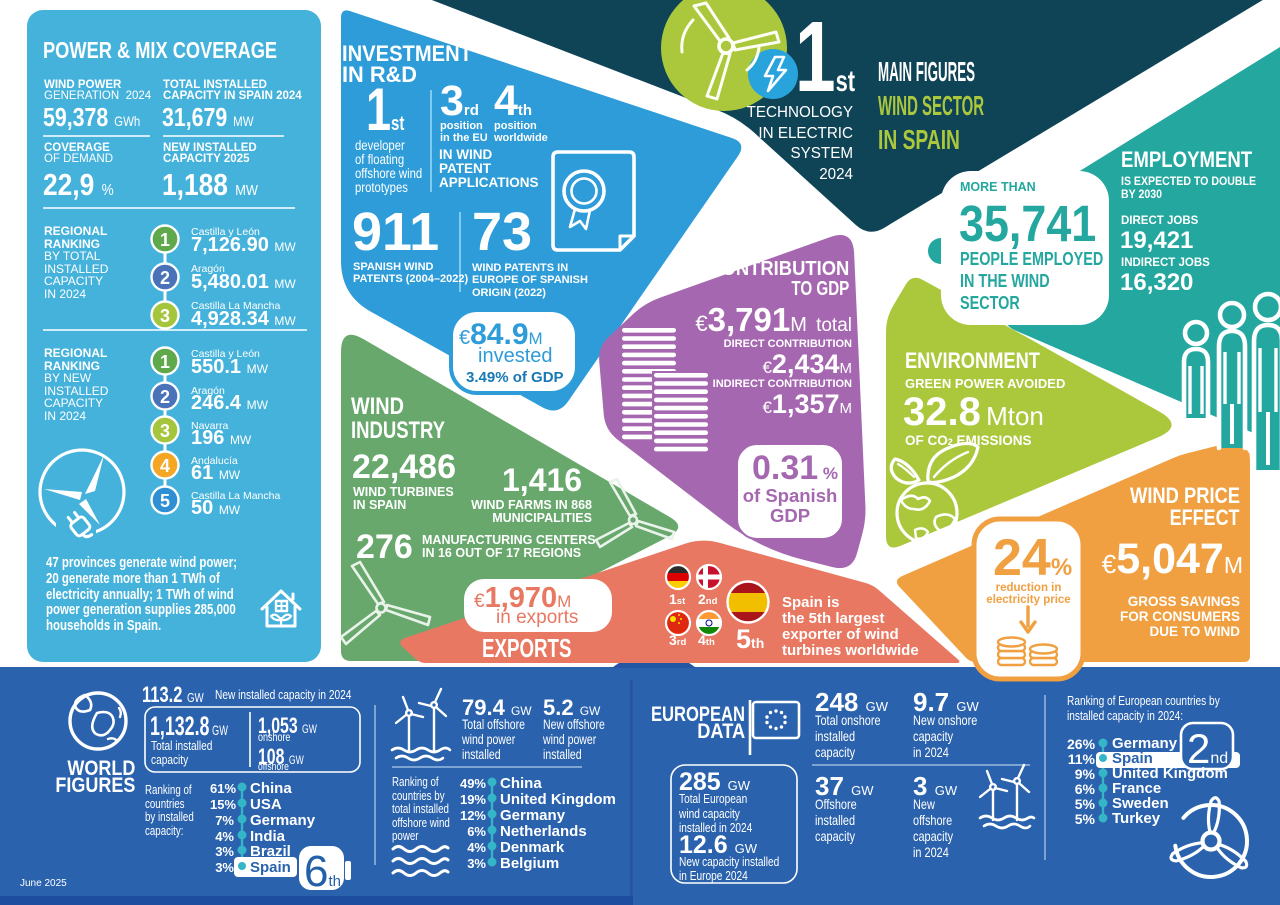  Describe the element at coordinates (165, 501) in the screenshot. I see `svg-text: 5` at that location.